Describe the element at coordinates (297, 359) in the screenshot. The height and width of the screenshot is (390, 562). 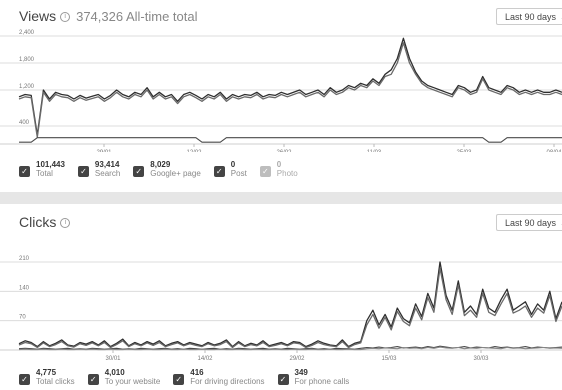
I see `x-tick-label: 29/02` at that location.